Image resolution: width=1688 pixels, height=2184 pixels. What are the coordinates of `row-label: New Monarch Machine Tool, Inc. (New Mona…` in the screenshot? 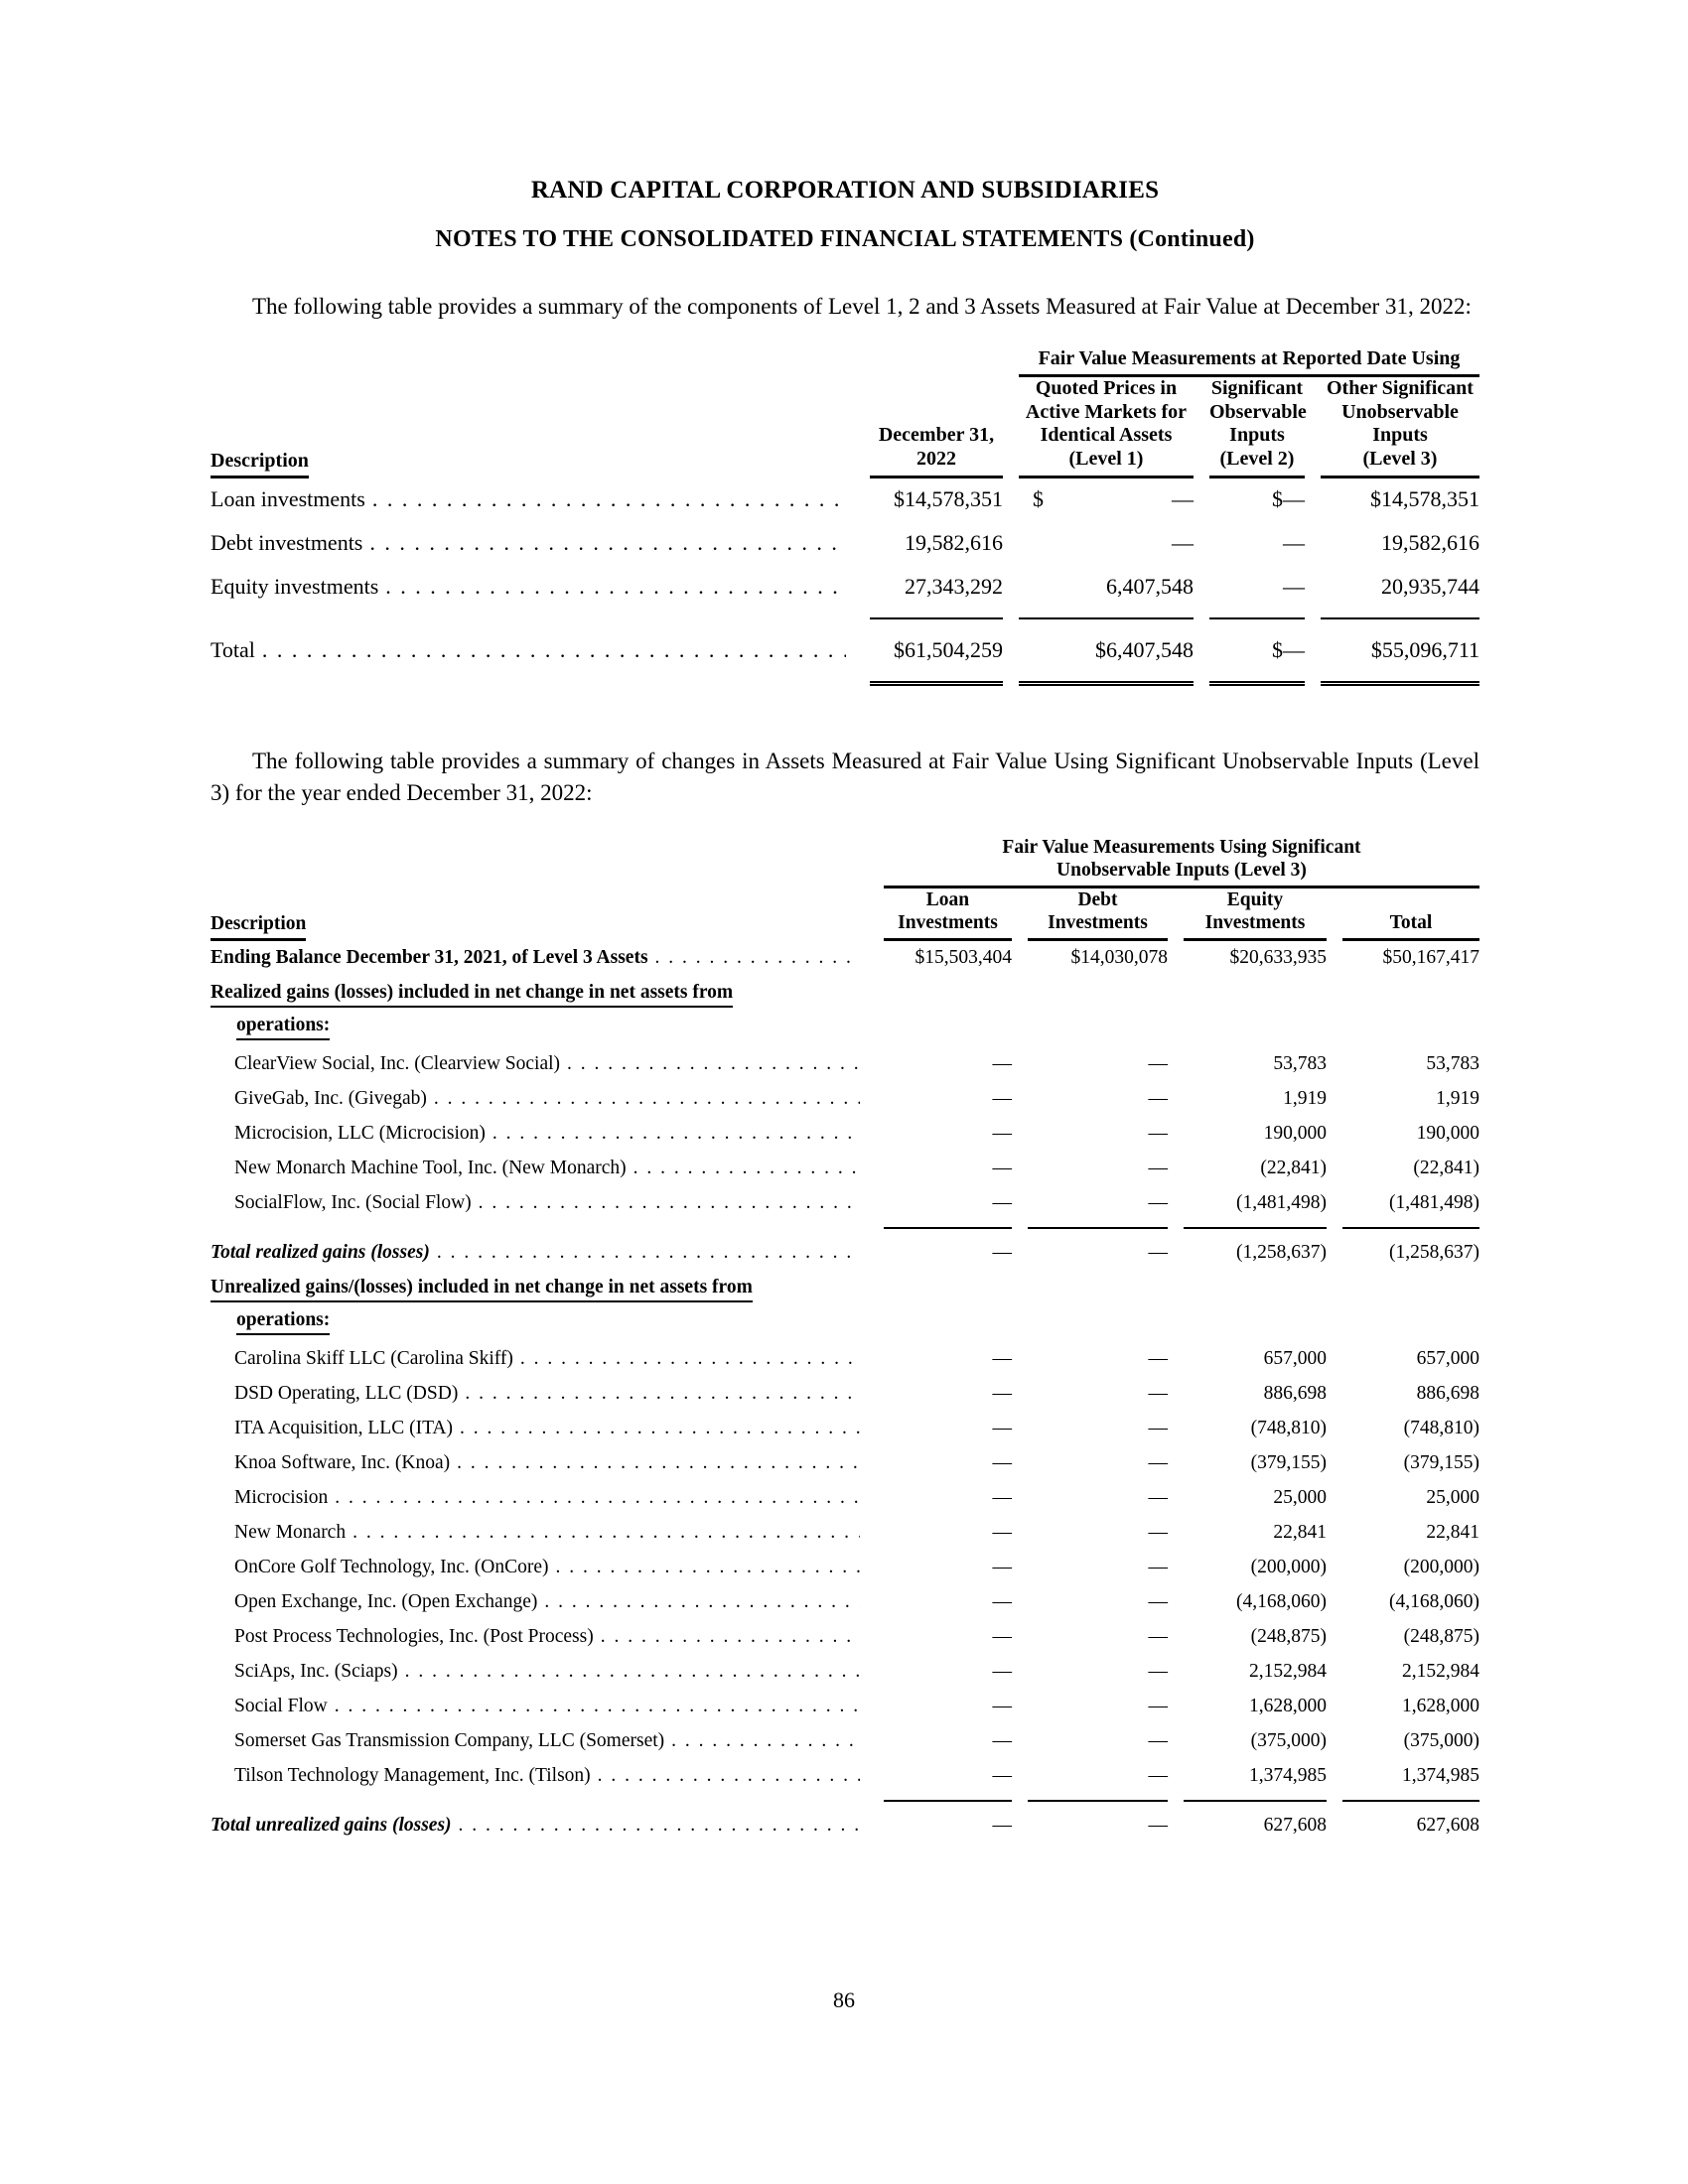 It's located at (430, 1167).